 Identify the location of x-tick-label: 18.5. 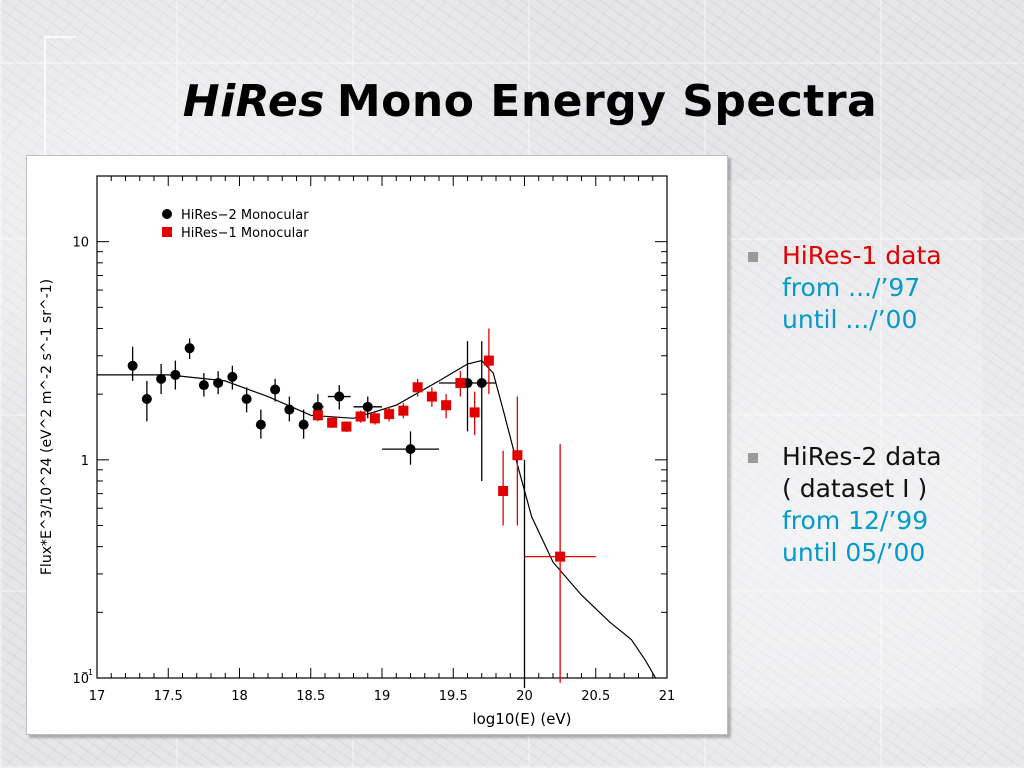
(310, 696).